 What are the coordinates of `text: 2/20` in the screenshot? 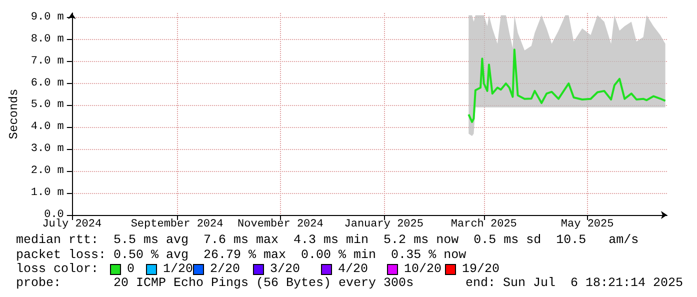 It's located at (225, 269).